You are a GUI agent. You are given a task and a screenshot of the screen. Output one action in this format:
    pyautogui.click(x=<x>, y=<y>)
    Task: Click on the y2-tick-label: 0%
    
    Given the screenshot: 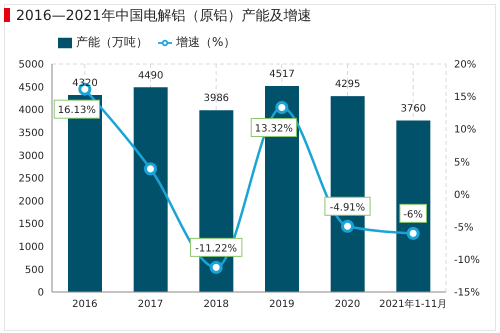 What is the action you would take?
    pyautogui.click(x=462, y=195)
    